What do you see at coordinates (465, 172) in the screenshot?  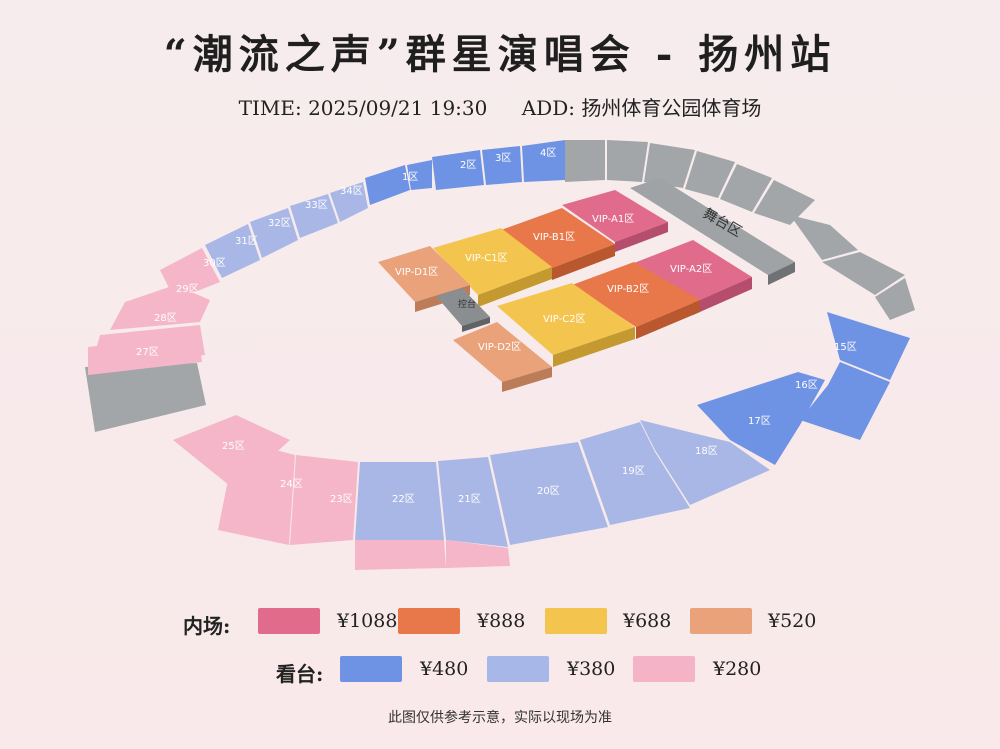 I see `stand-480-top` at bounding box center [465, 172].